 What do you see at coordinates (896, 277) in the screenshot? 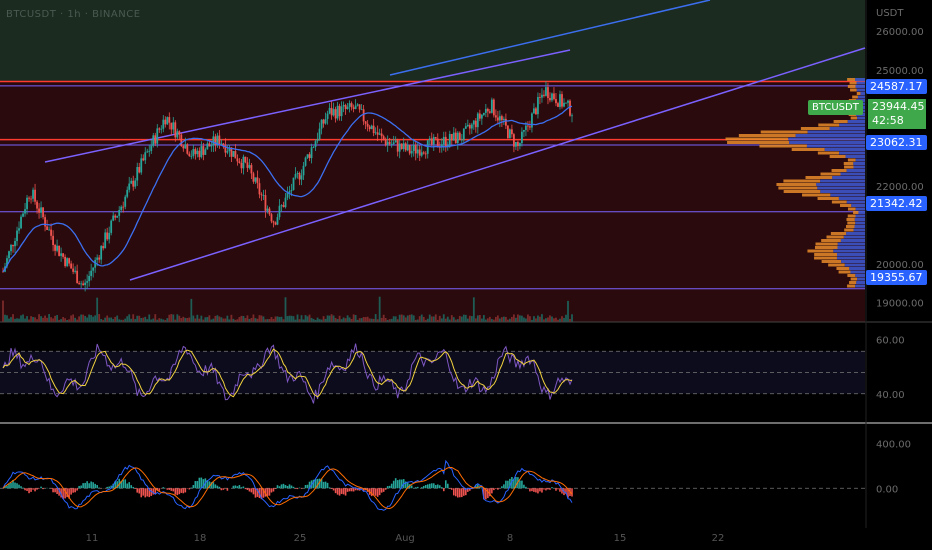
I see `level-tag-19355: 19355.67` at bounding box center [896, 277].